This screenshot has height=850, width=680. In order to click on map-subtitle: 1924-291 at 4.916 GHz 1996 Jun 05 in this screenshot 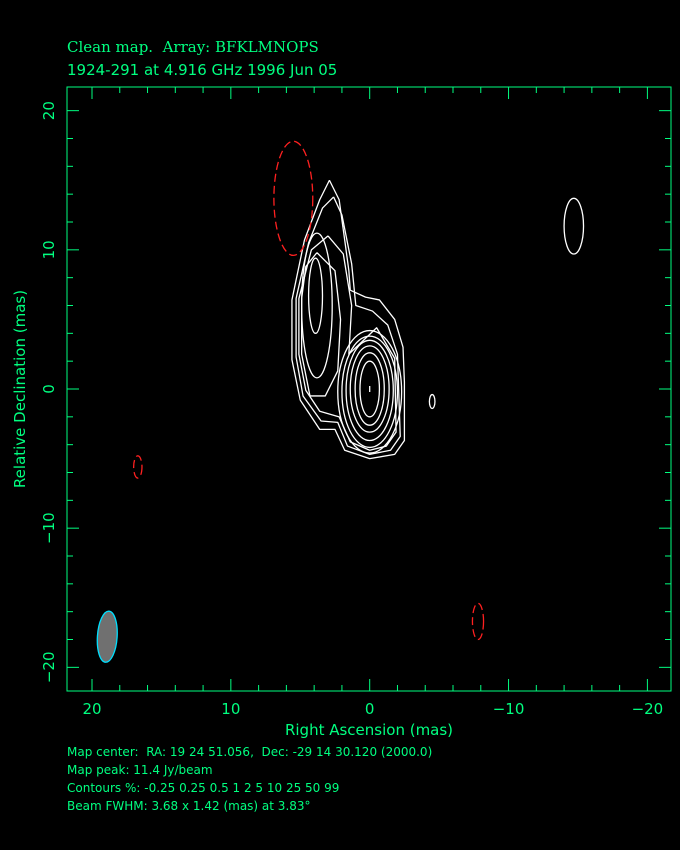, I will do `click(202, 70)`.